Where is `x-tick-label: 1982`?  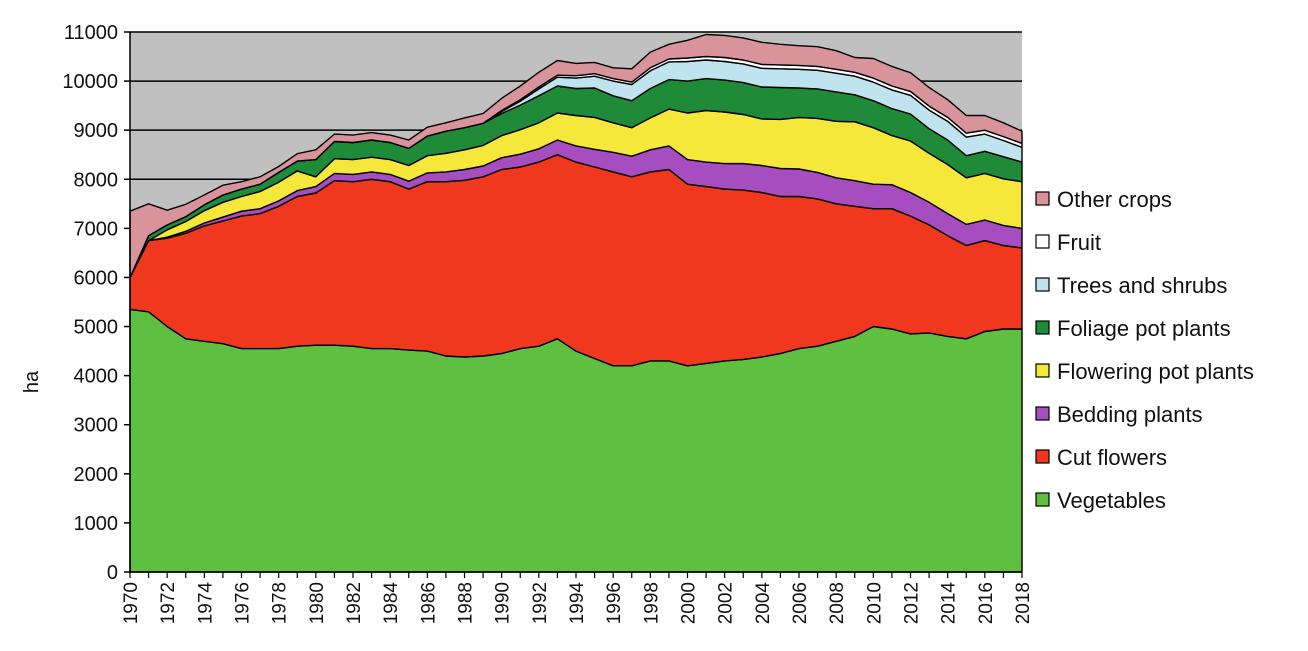 x-tick-label: 1982 is located at coordinates (354, 603).